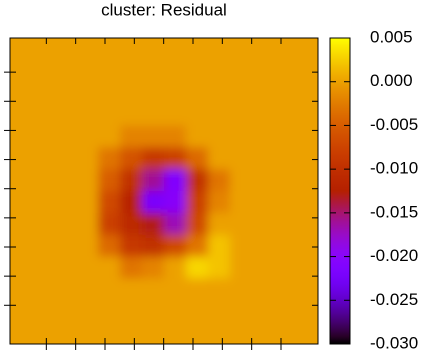  Describe the element at coordinates (391, 80) in the screenshot. I see `colorbar-tick-label: 0.000` at that location.